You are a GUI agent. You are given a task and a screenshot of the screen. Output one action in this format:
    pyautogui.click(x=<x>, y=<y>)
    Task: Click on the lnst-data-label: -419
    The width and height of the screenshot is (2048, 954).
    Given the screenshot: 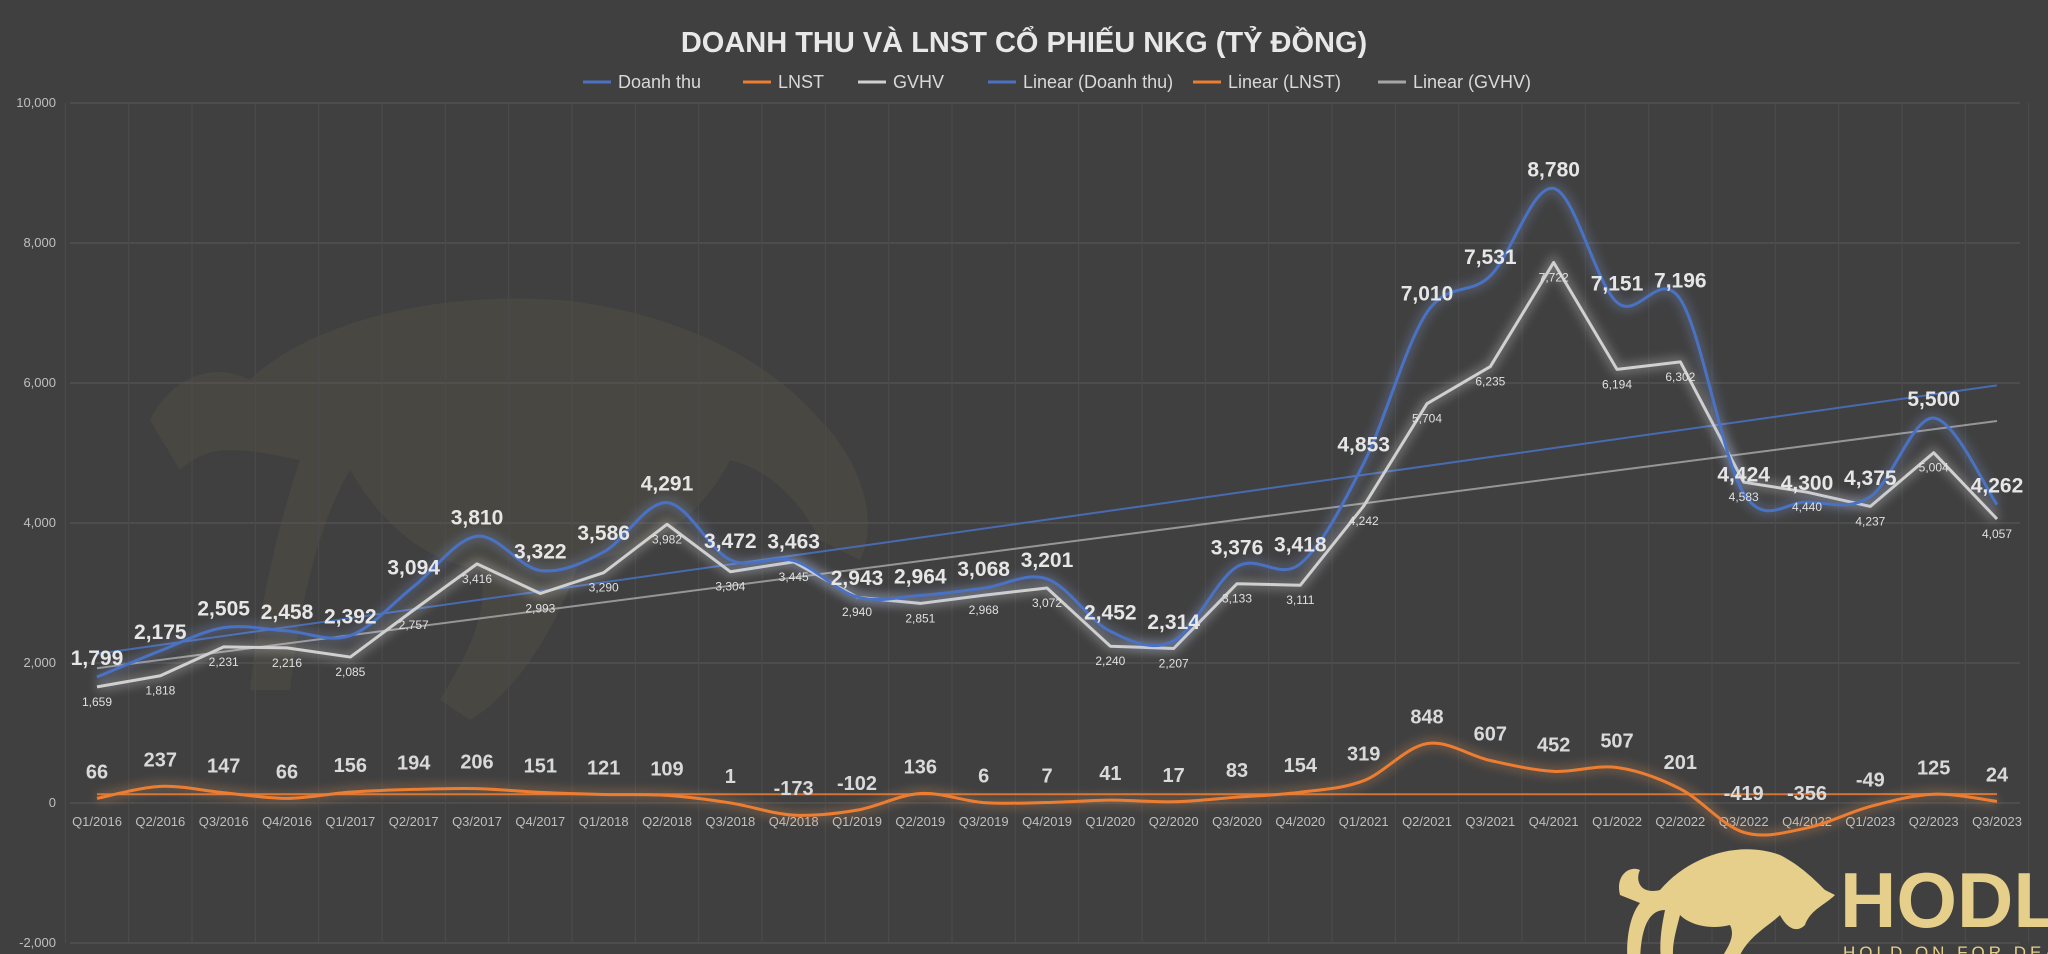 What is the action you would take?
    pyautogui.click(x=1744, y=794)
    